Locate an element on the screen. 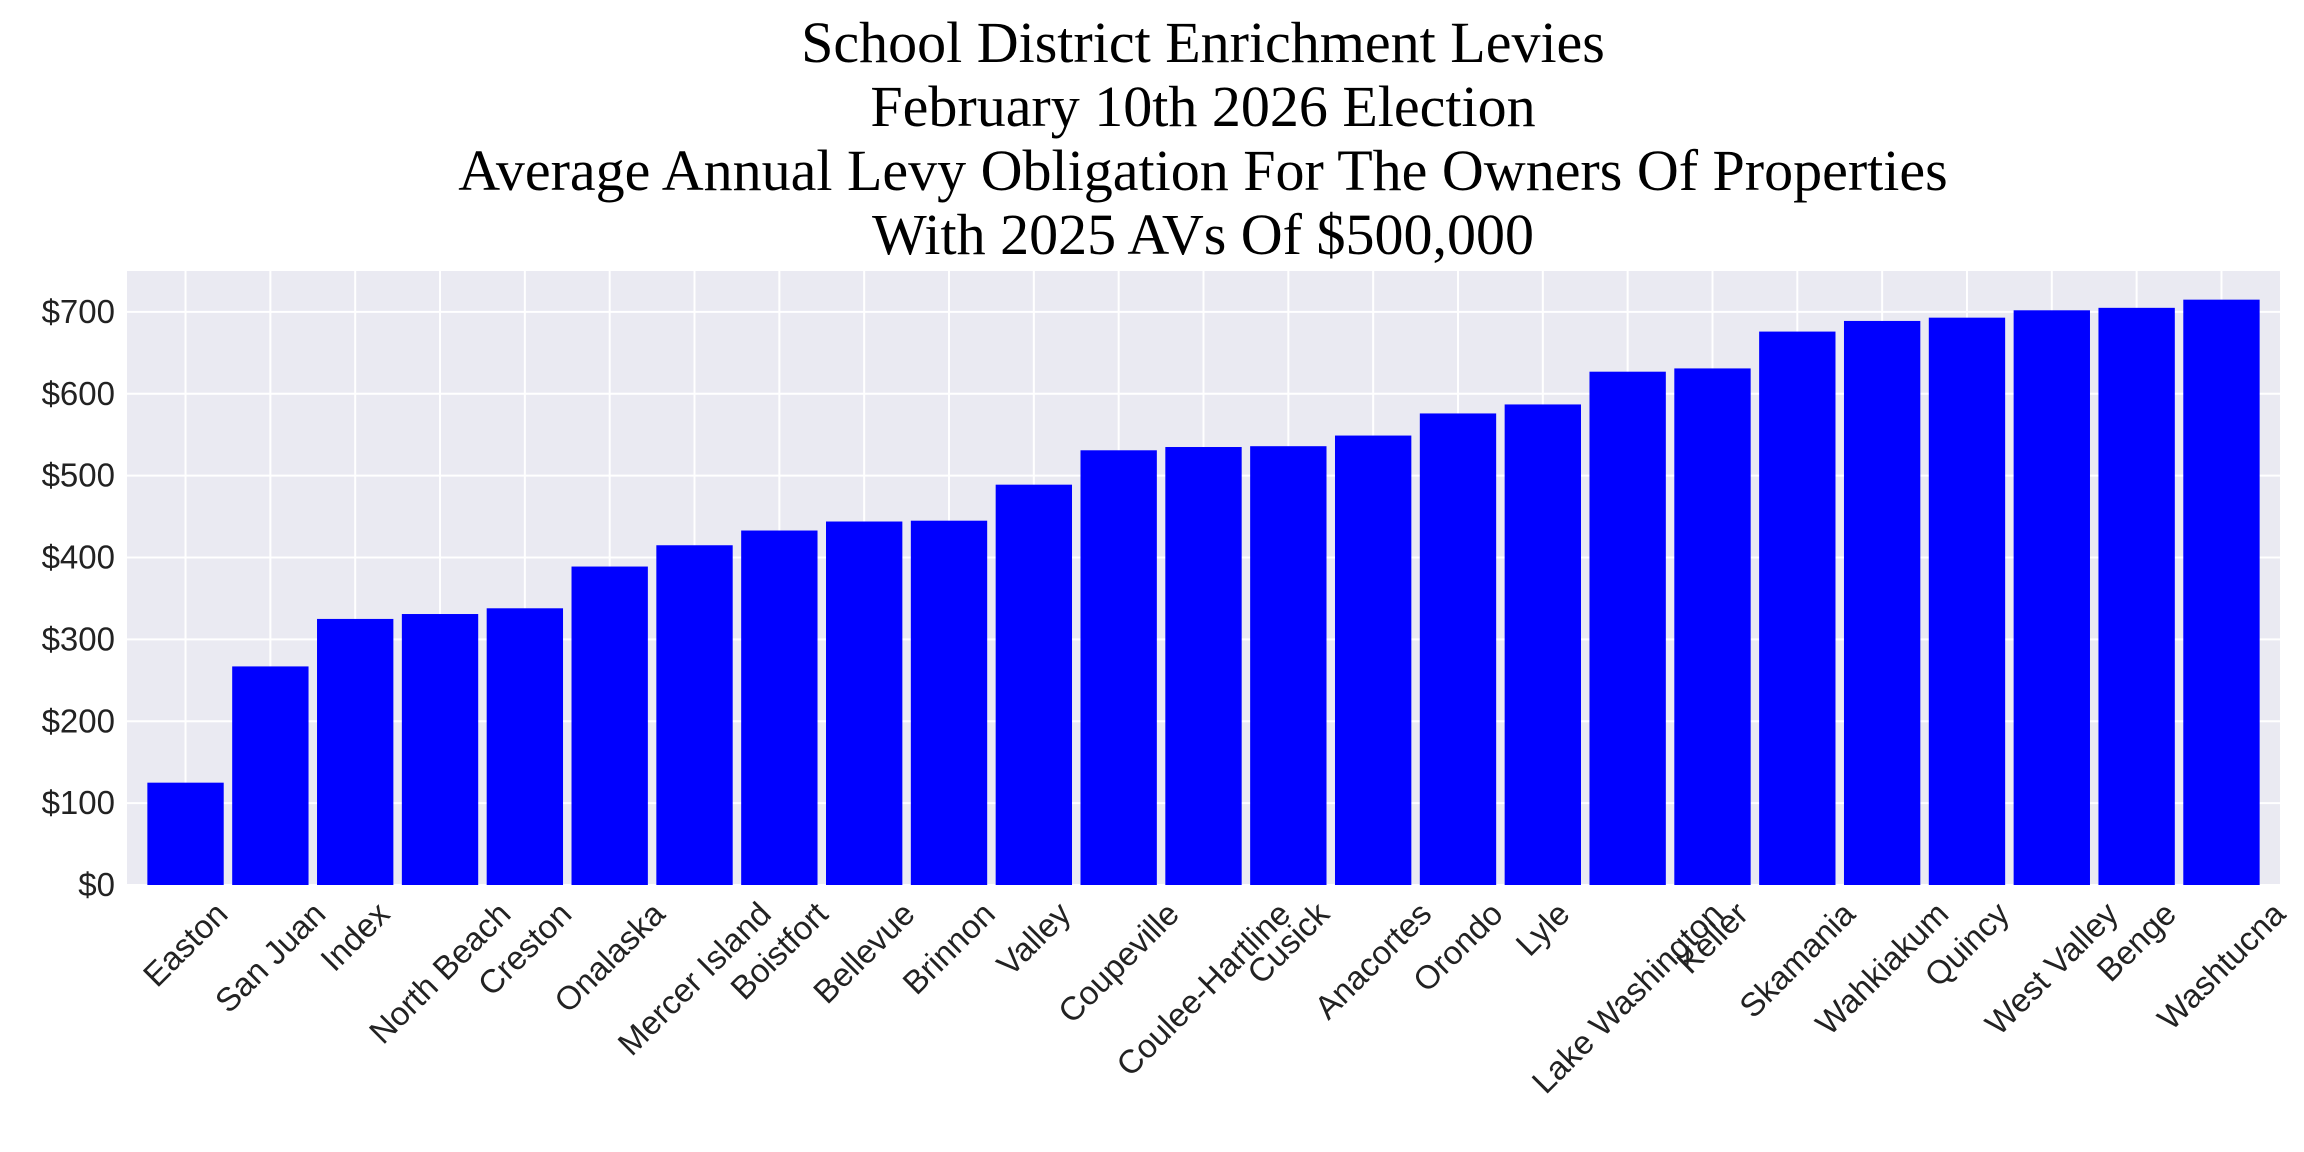  x-tick-label: Index is located at coordinates (355, 936).